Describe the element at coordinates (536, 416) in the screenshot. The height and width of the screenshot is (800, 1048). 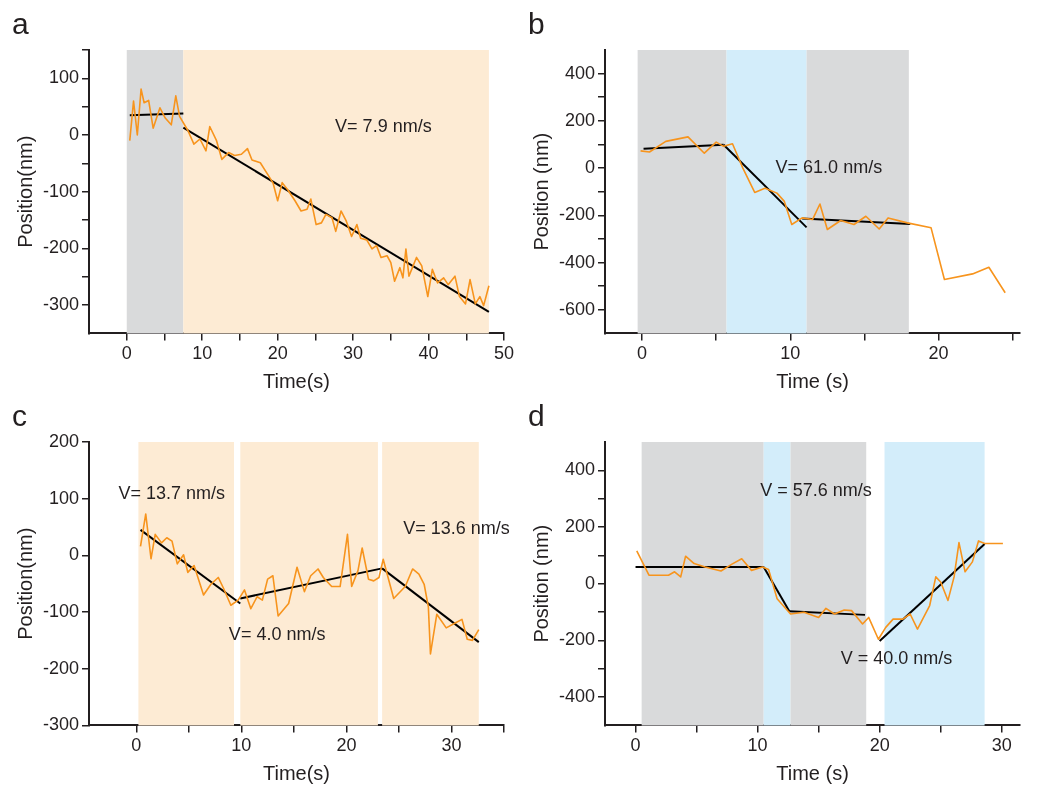
I see `chart-title: d` at that location.